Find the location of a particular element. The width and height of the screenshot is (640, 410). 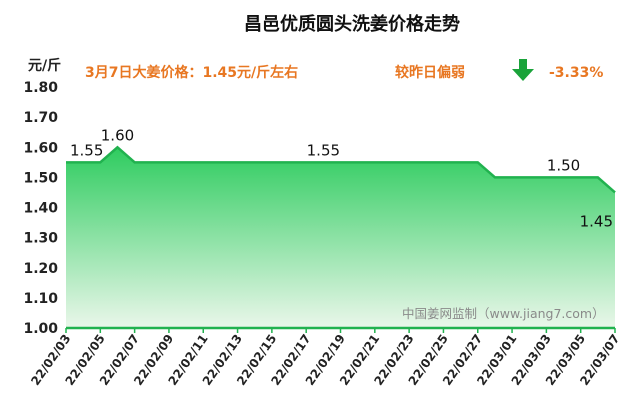

y-axis-unit: 元/斤 is located at coordinates (44, 65).